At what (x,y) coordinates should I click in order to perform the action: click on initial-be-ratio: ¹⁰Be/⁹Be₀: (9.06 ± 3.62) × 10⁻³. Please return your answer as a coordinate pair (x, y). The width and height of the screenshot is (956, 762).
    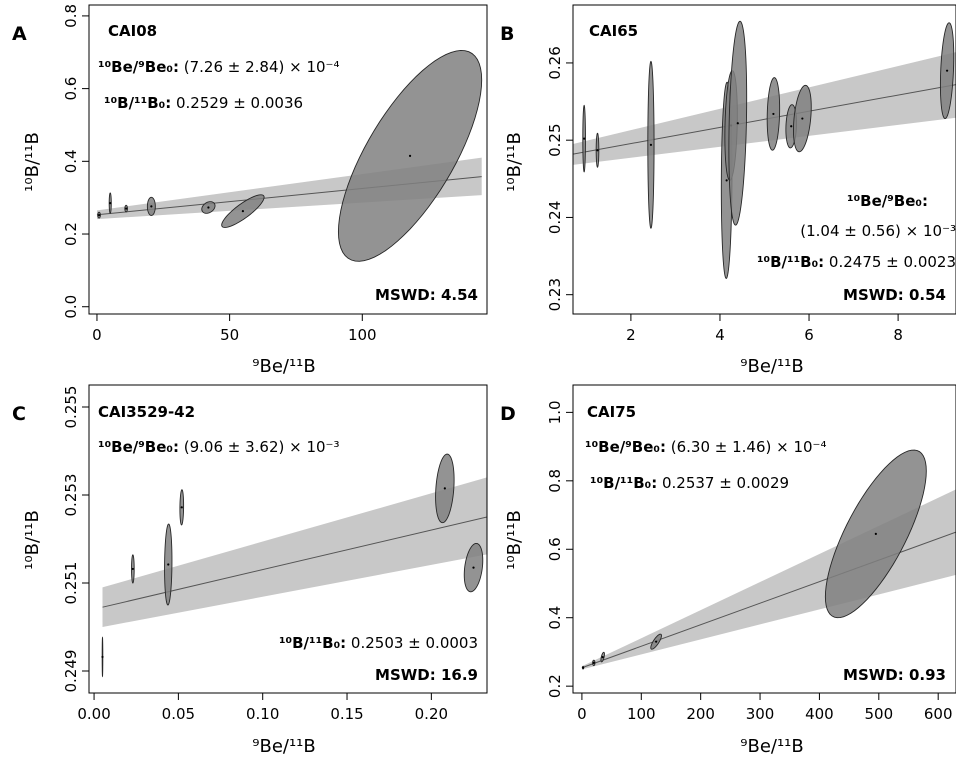
    Looking at the image, I should click on (218, 447).